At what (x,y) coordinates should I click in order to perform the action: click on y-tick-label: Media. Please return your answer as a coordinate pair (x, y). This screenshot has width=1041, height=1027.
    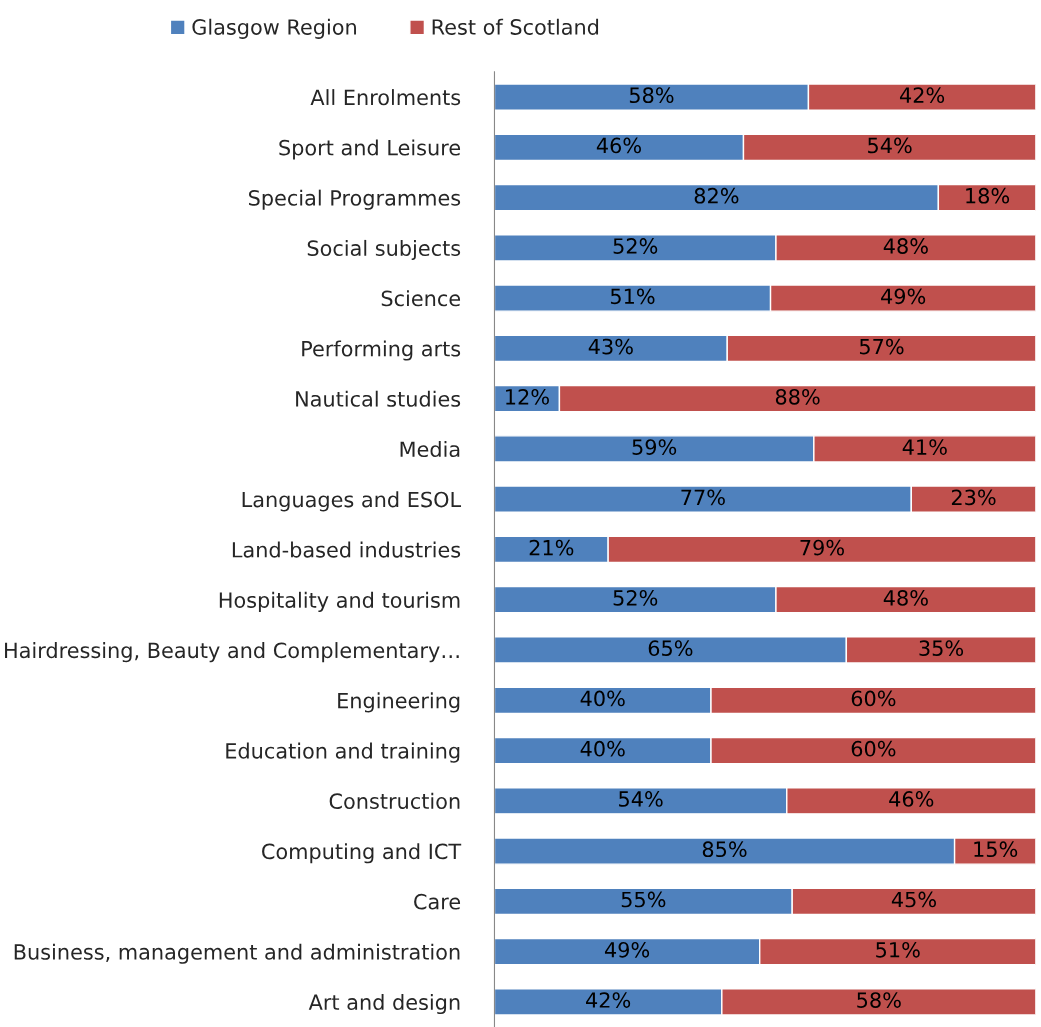
    Looking at the image, I should click on (430, 449).